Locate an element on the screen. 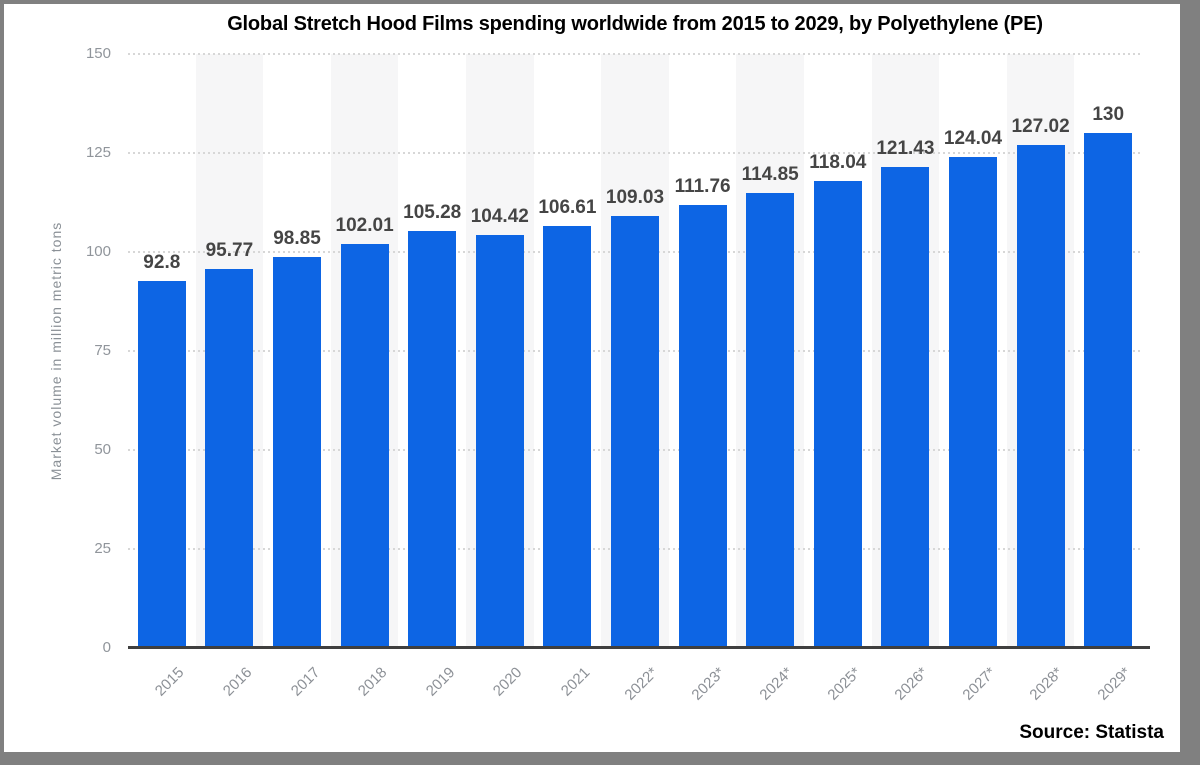  x-tick-label: 2020 is located at coordinates (508, 682).